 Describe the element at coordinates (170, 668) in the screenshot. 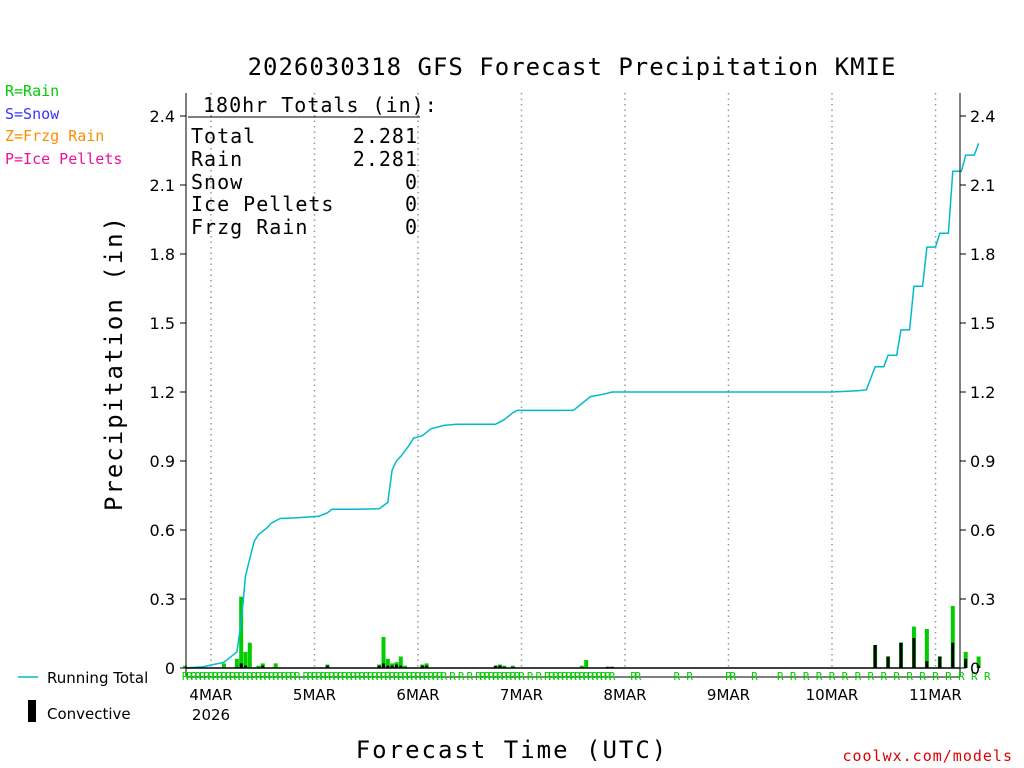

I see `y-tick-label: 0` at that location.